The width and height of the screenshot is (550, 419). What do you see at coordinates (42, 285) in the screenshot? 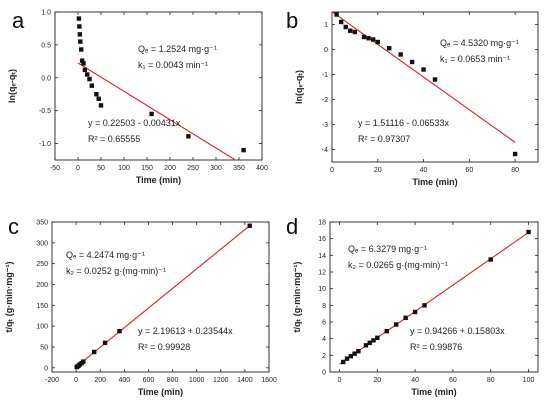
I see `y-tick-label: 200` at bounding box center [42, 285].